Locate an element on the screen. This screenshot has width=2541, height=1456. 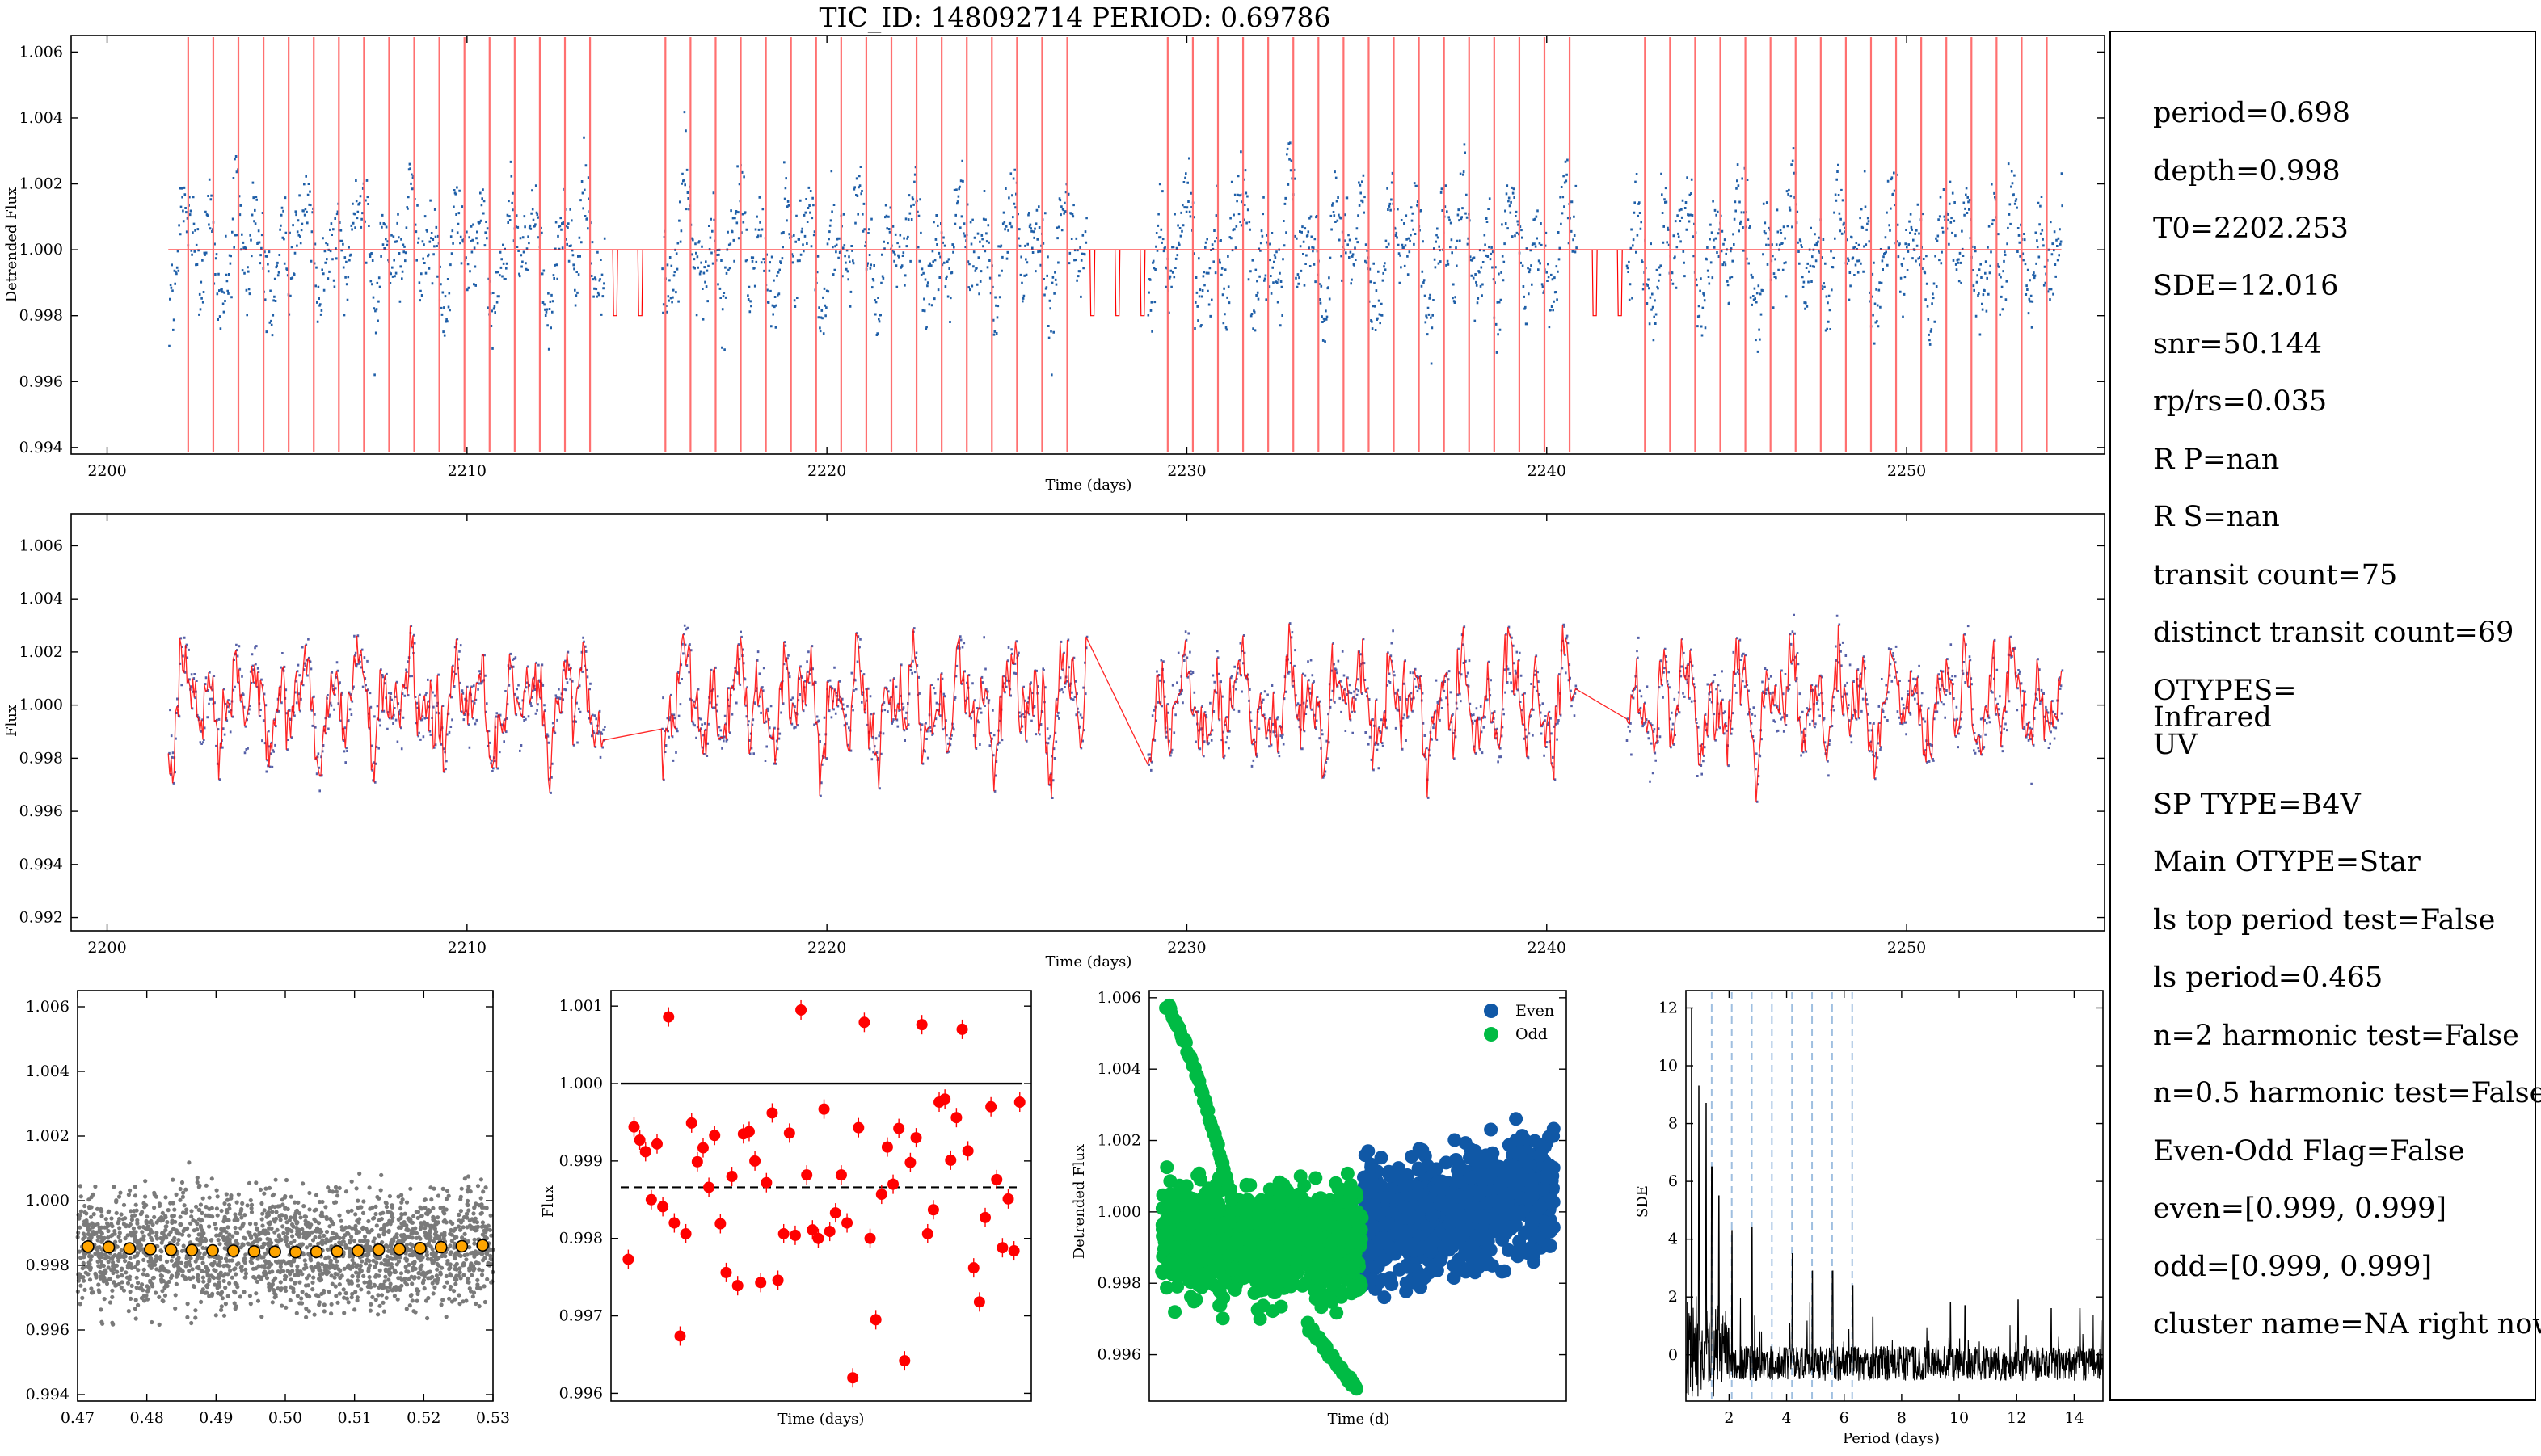
info-distinct-transit-count: distinct transit count=69 is located at coordinates (2333, 632).